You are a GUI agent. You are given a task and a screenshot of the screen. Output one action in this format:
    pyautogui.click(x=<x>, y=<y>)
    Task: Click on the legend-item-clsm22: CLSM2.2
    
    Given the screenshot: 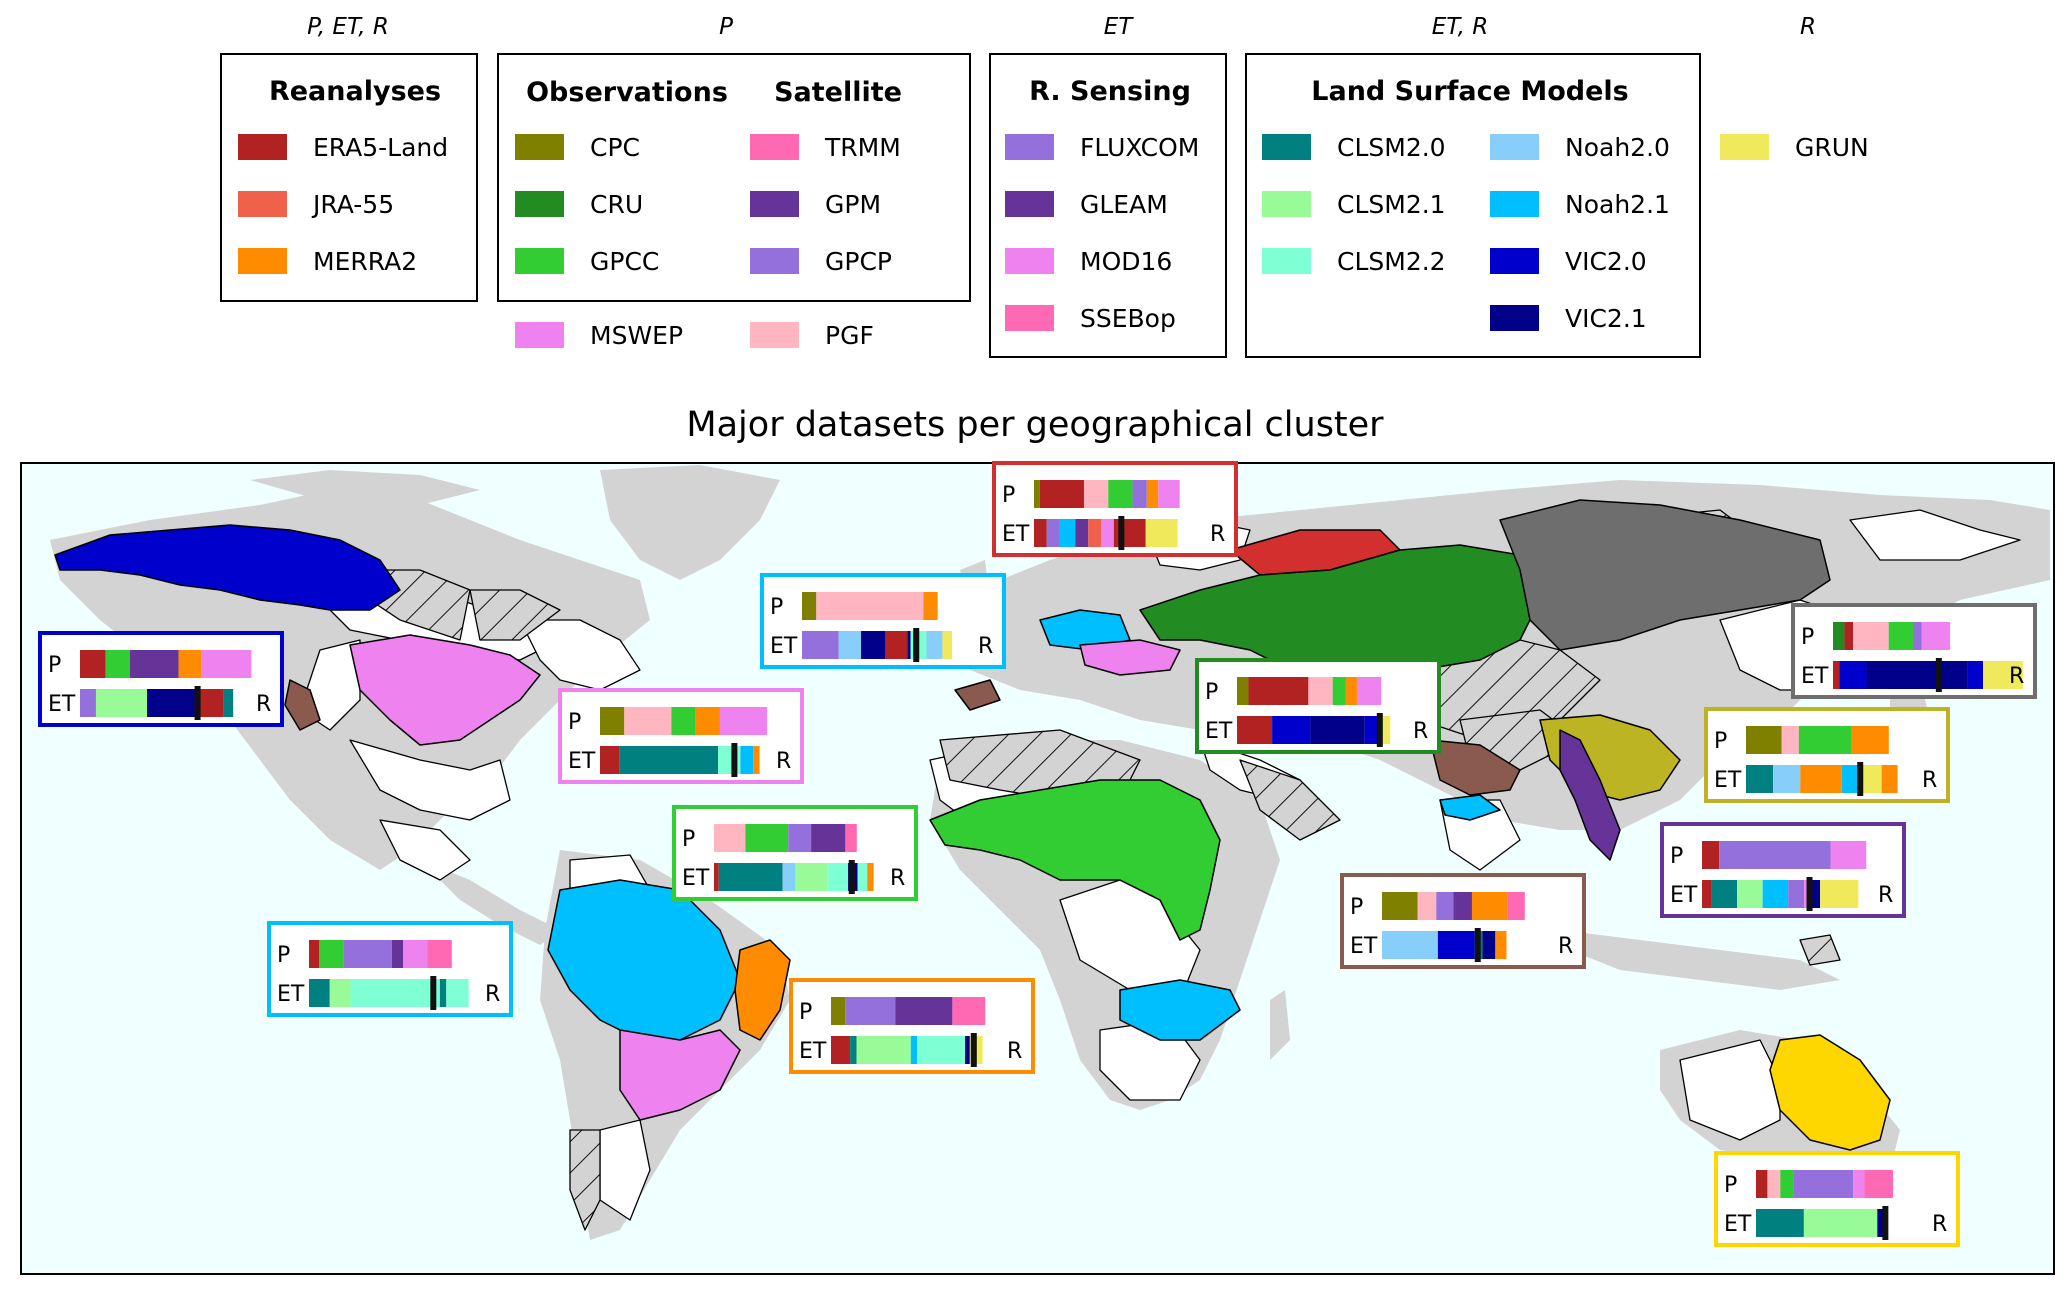 What is the action you would take?
    pyautogui.click(x=1354, y=261)
    